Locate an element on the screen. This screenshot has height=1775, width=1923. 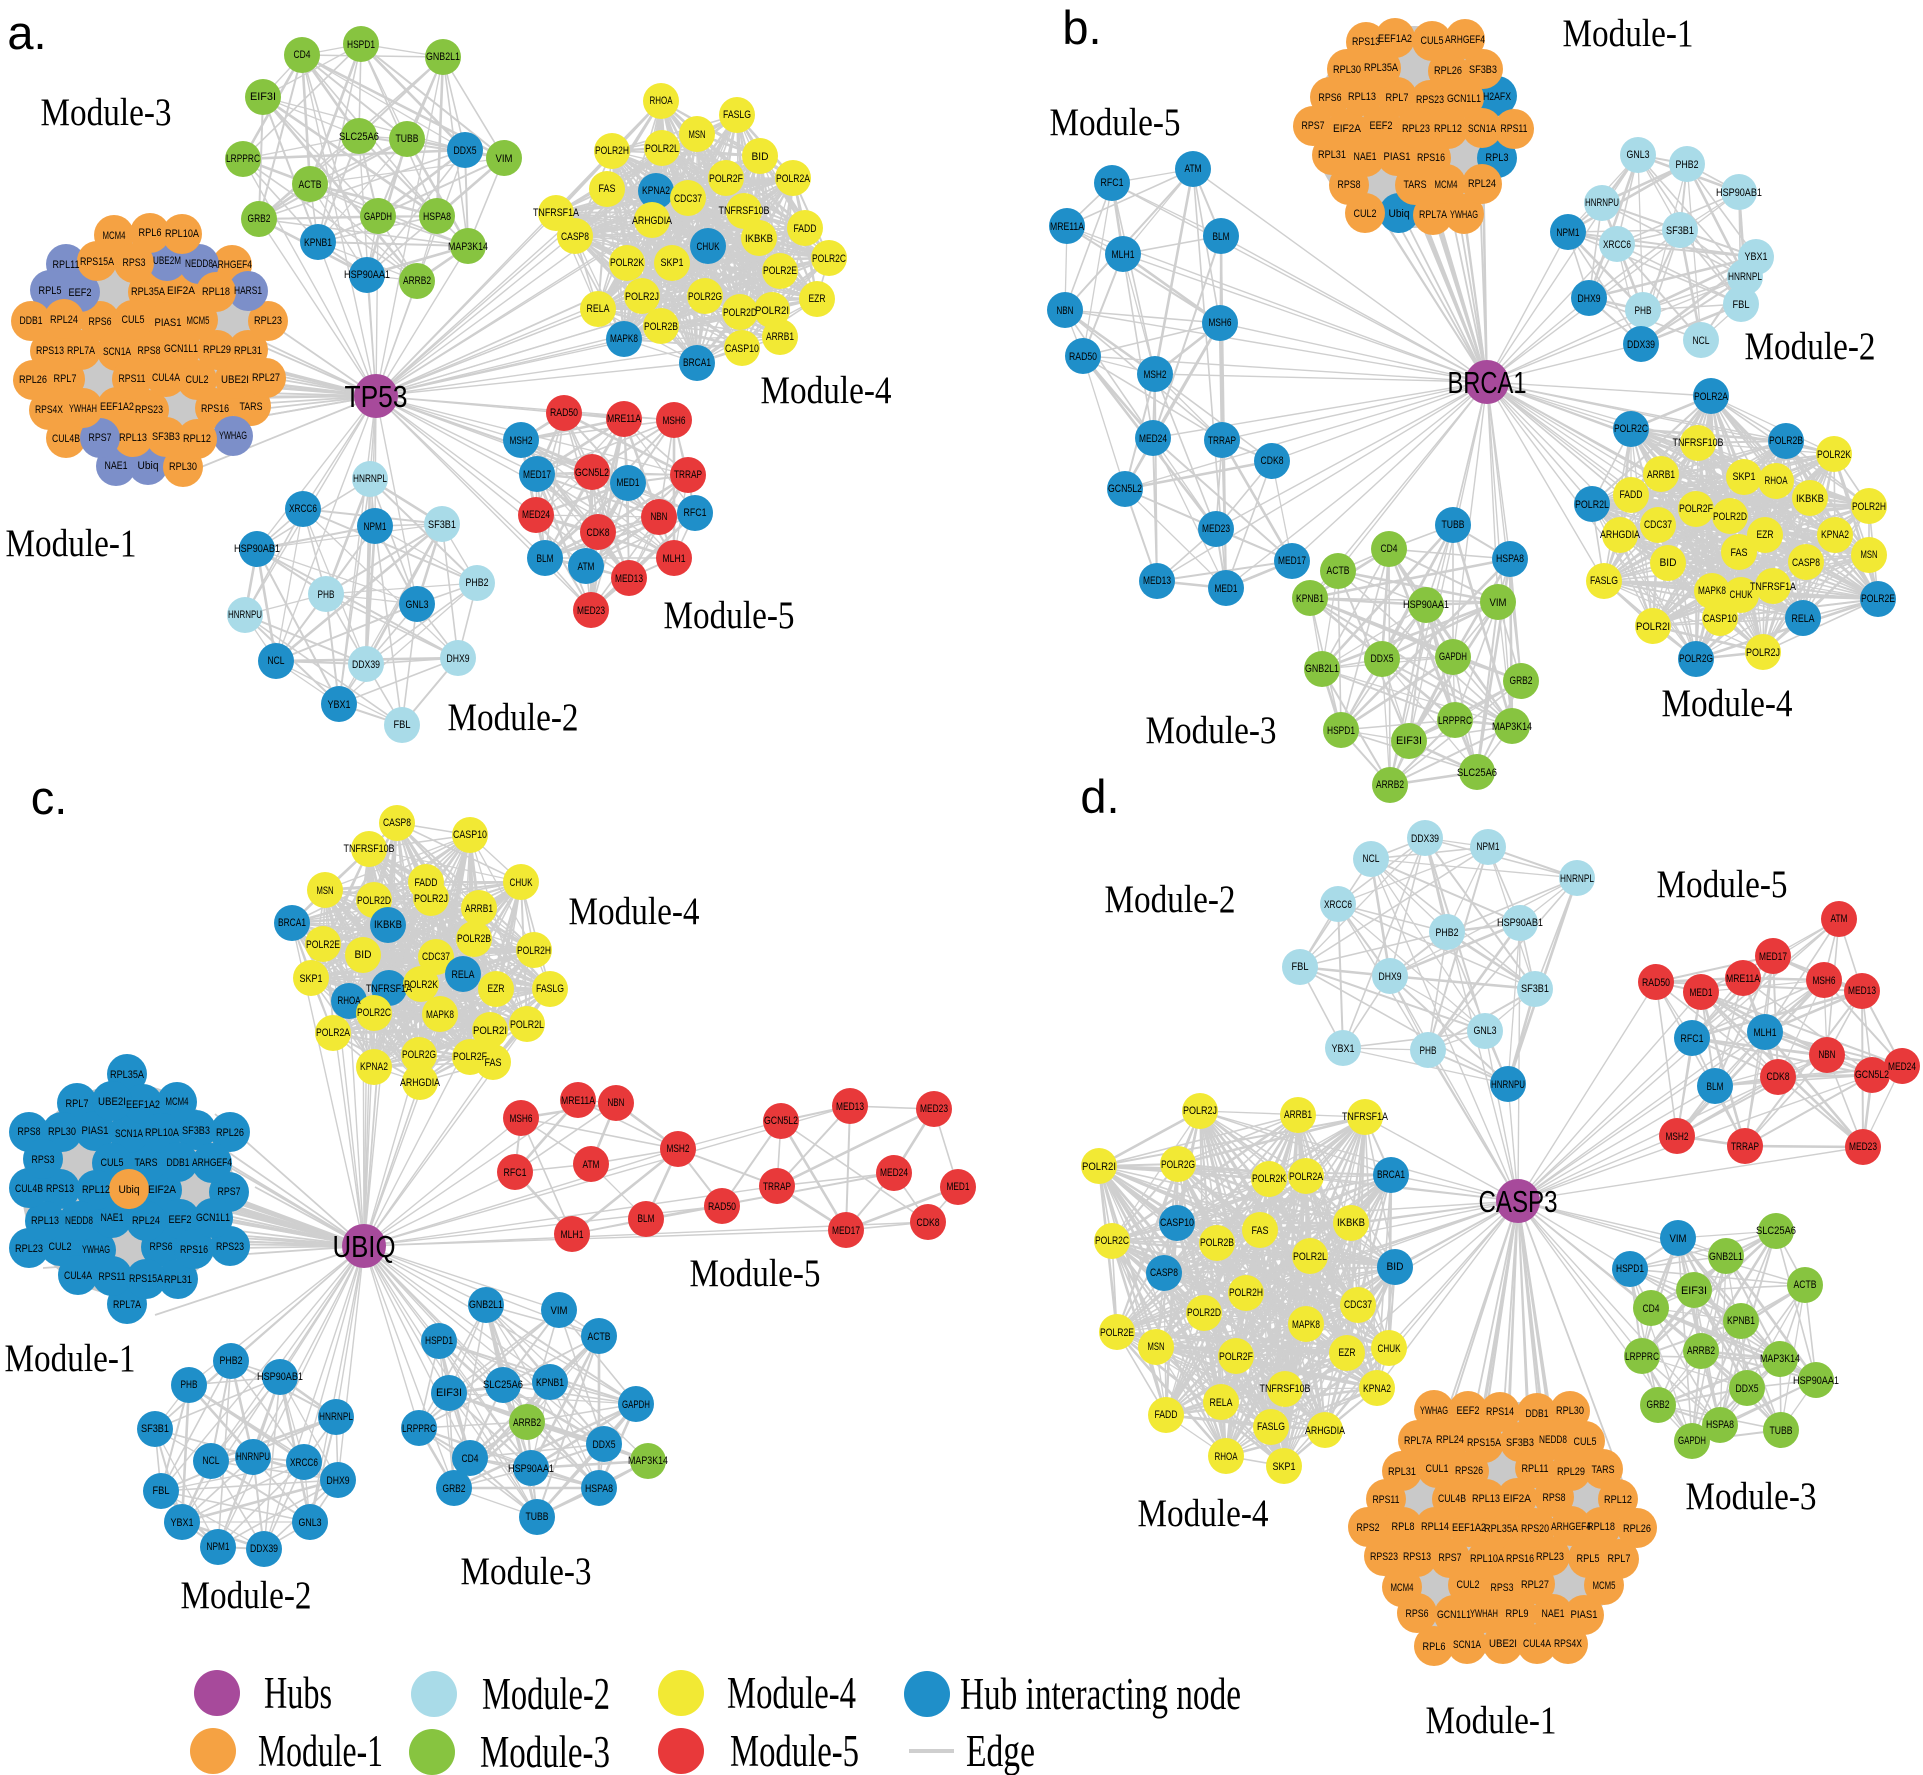
svg-text: GCN1L1 is located at coordinates (1464, 99).